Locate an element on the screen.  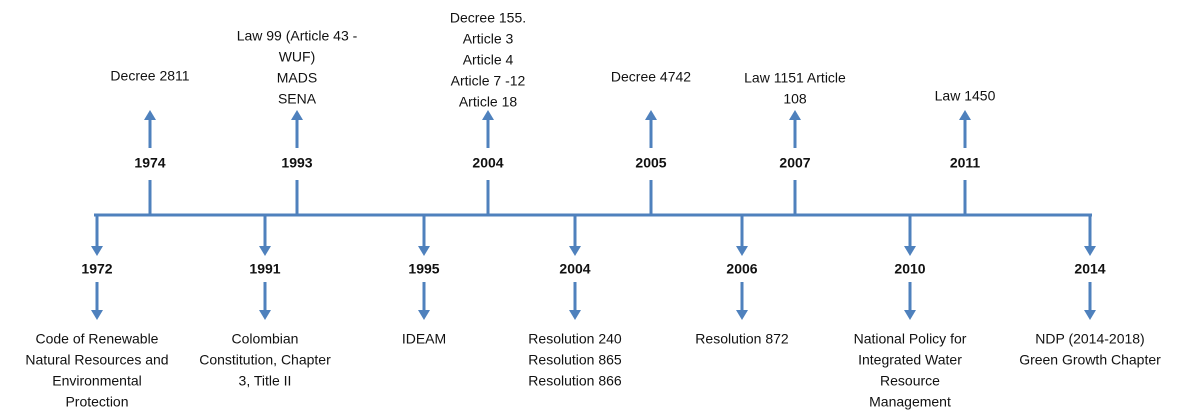
event-label: Resolution 872 is located at coordinates (742, 339).